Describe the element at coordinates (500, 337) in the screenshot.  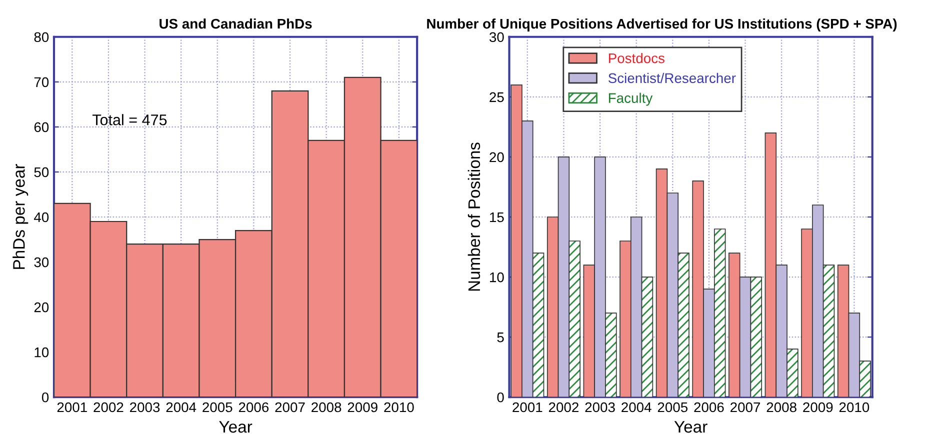
I see `y-tick-label: 5` at that location.